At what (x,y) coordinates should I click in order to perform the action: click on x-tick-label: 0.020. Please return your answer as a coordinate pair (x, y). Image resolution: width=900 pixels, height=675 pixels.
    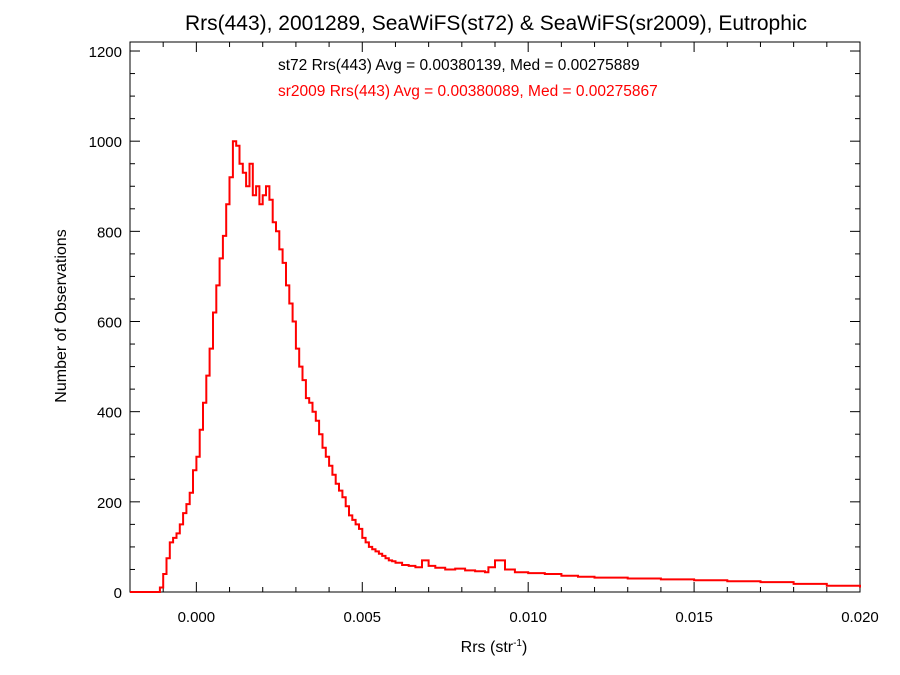
    Looking at the image, I should click on (860, 617).